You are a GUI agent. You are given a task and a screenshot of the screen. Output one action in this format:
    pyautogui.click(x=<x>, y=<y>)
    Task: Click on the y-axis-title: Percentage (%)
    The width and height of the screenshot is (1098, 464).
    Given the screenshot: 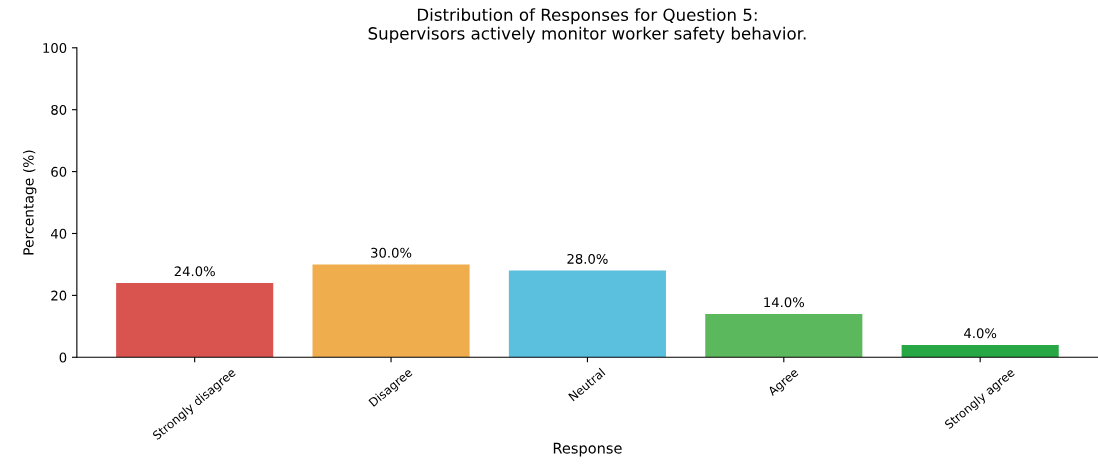 What is the action you would take?
    pyautogui.click(x=29, y=202)
    